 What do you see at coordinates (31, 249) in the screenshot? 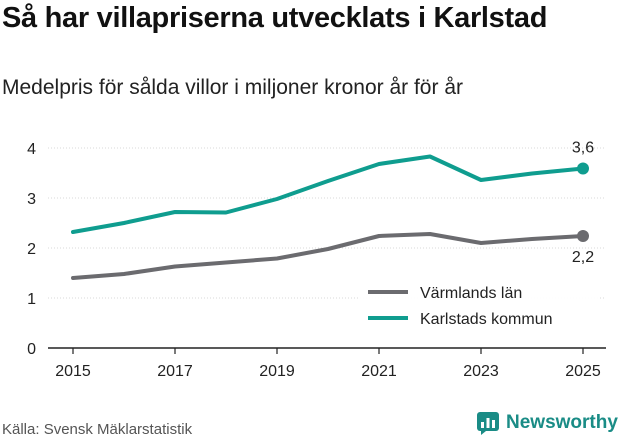
I see `y-tick-label: 2` at bounding box center [31, 249].